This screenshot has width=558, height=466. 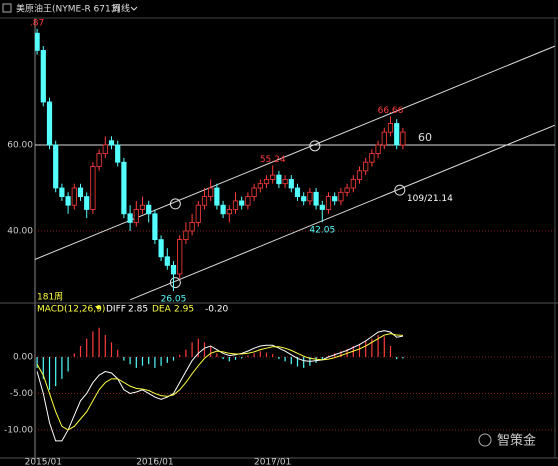 What do you see at coordinates (116, 310) in the screenshot?
I see `diff-label: DIFF` at bounding box center [116, 310].